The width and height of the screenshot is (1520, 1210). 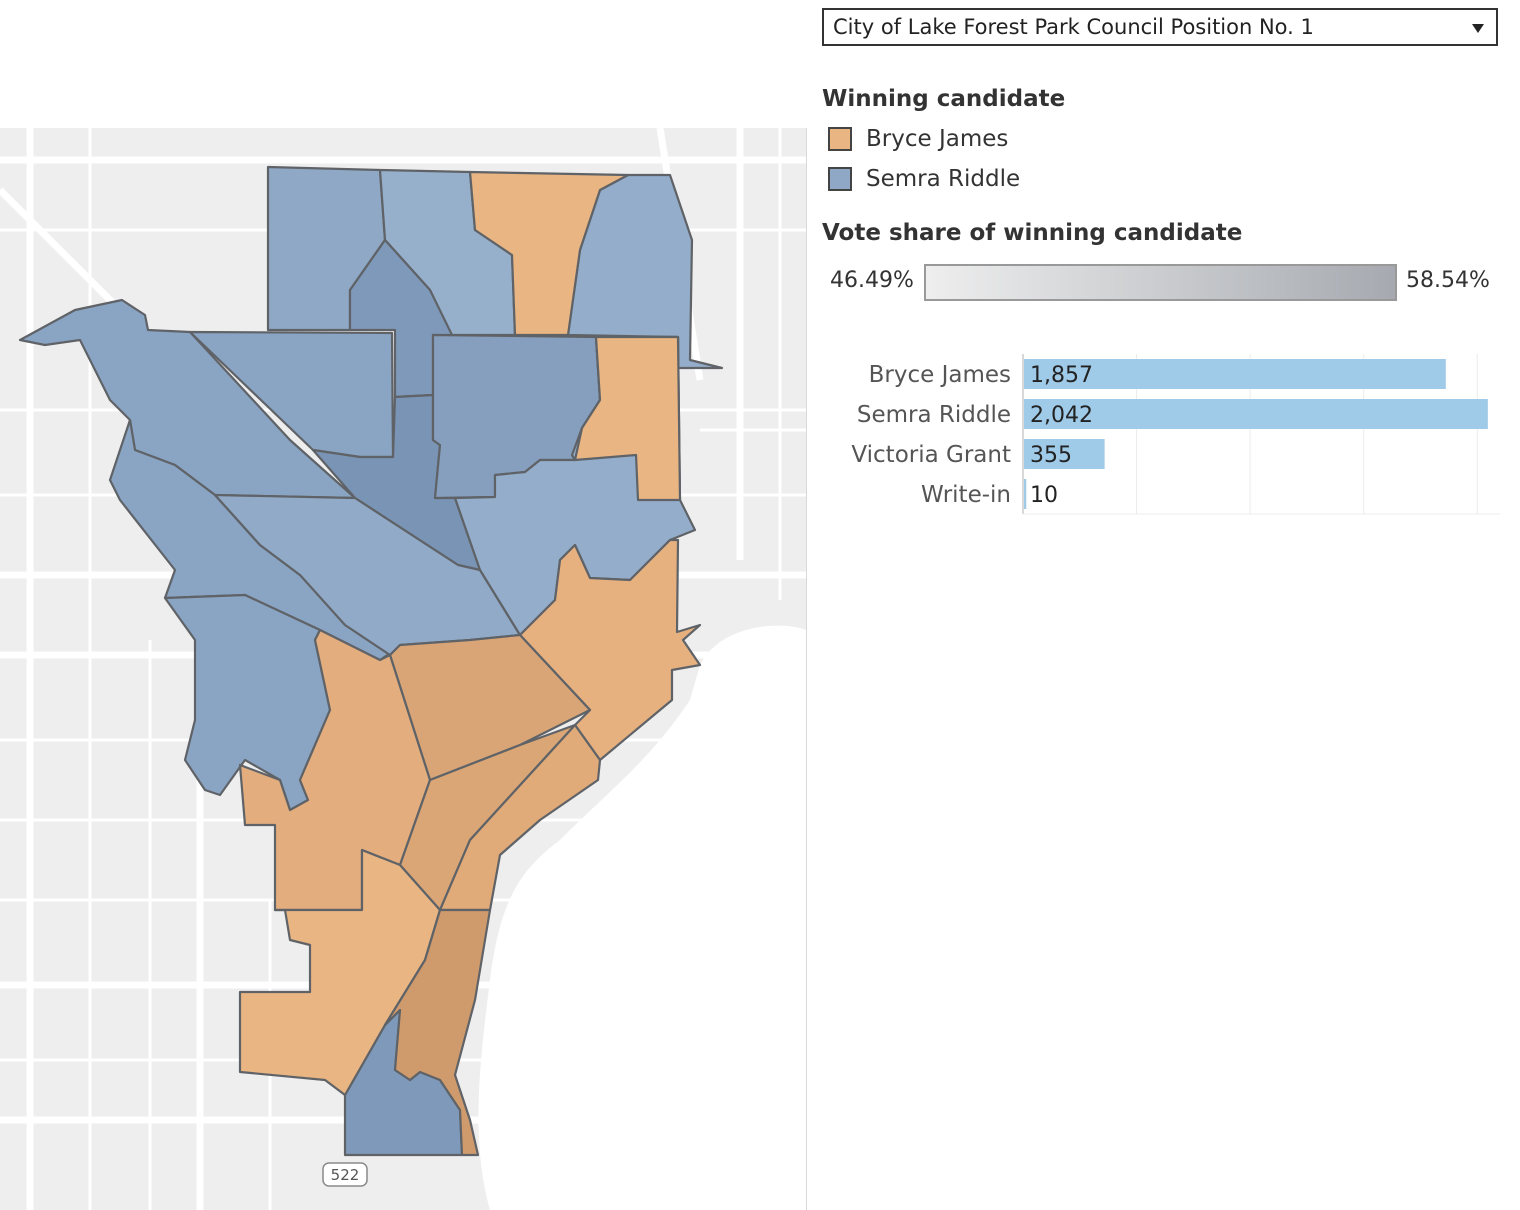 I want to click on share-min-label: 46.49%, so click(x=872, y=280).